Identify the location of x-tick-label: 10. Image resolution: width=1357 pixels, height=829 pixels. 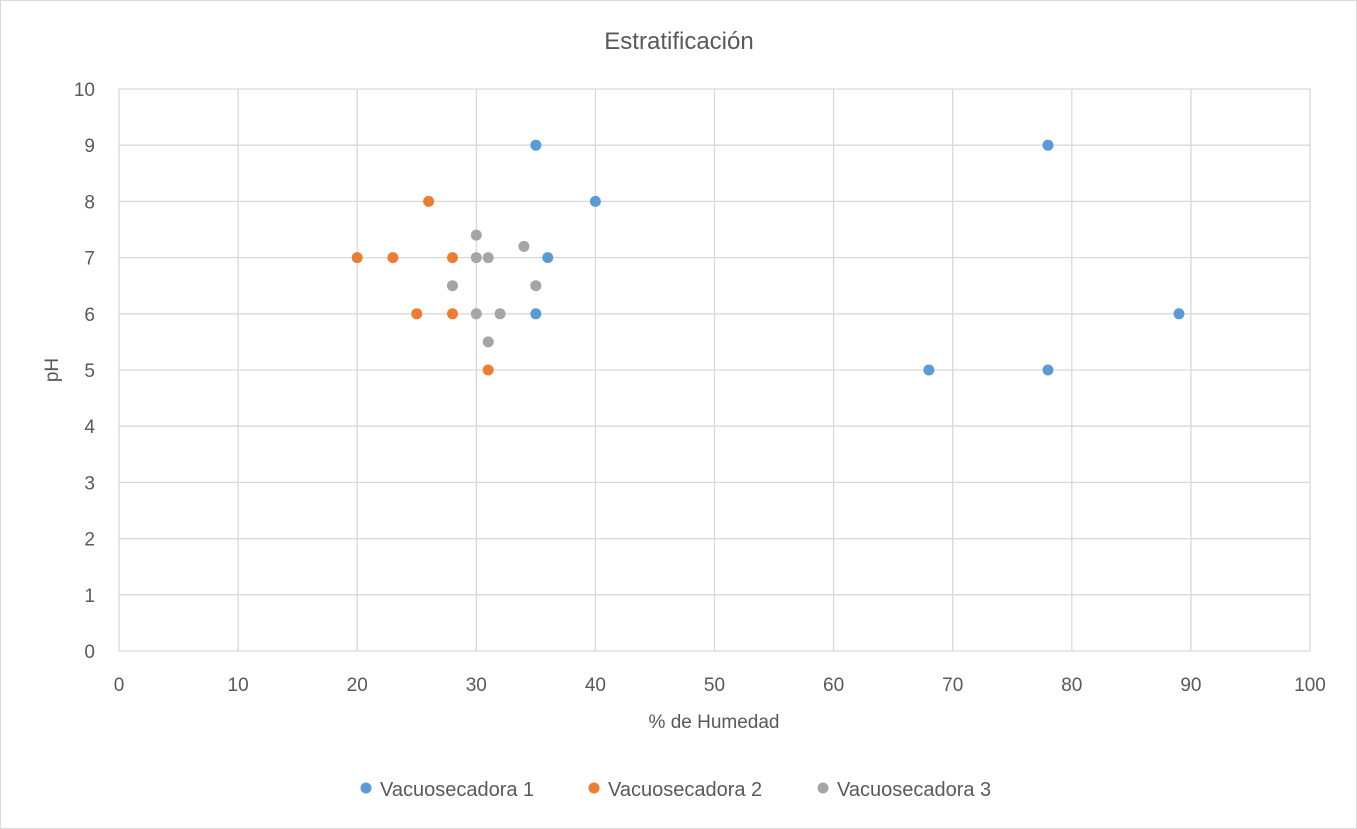
(238, 685).